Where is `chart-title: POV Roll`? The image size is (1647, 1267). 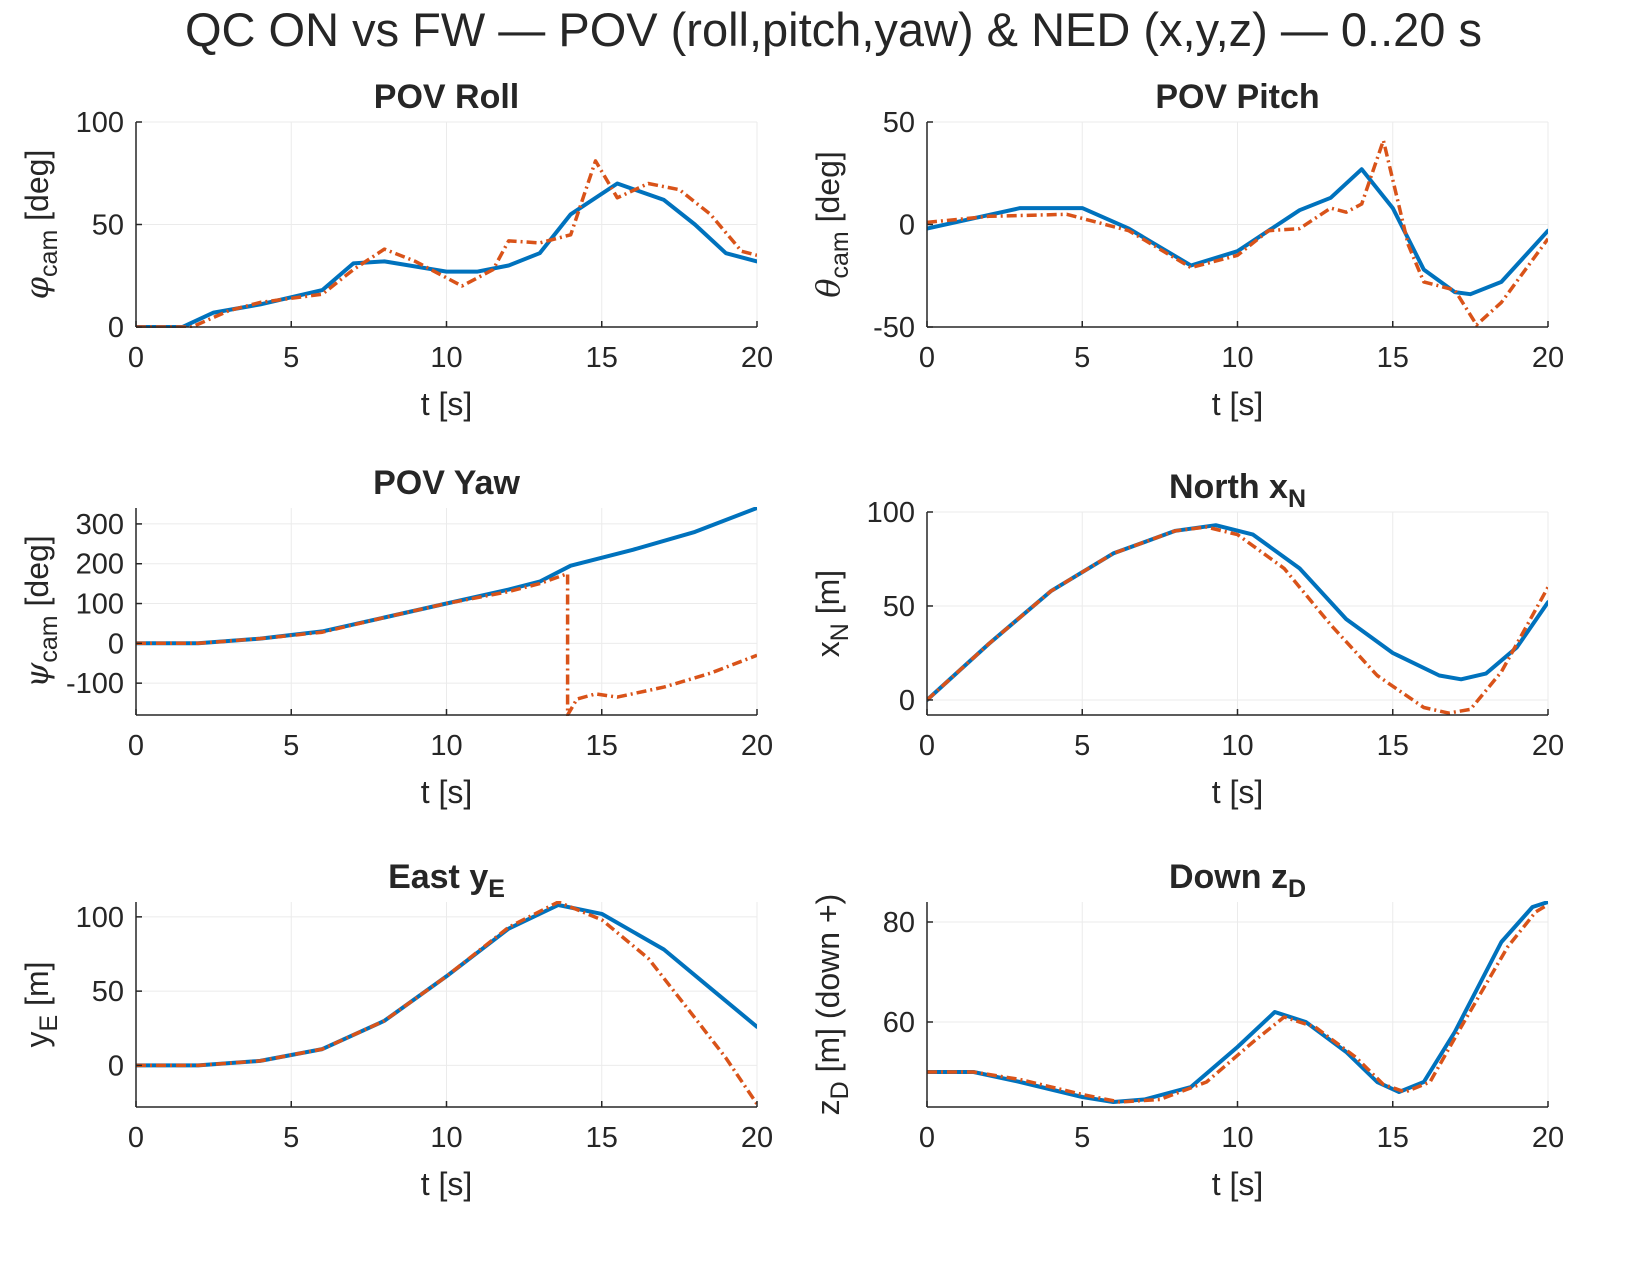
chart-title: POV Roll is located at coordinates (446, 97).